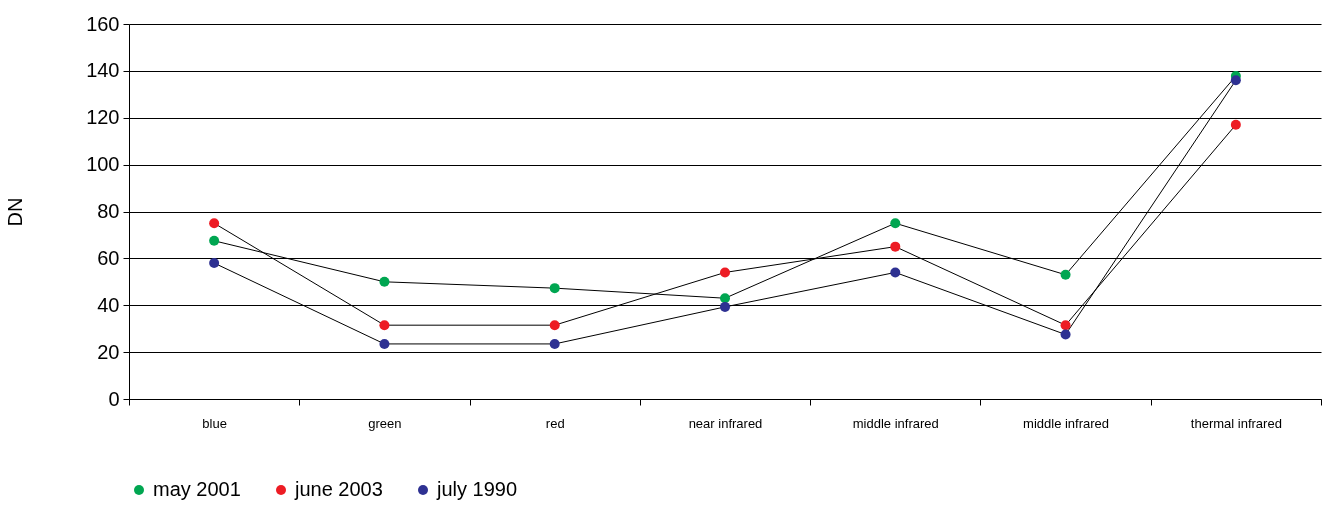 This screenshot has height=508, width=1322. What do you see at coordinates (1236, 423) in the screenshot?
I see `x-tick-label: thermal infrared` at bounding box center [1236, 423].